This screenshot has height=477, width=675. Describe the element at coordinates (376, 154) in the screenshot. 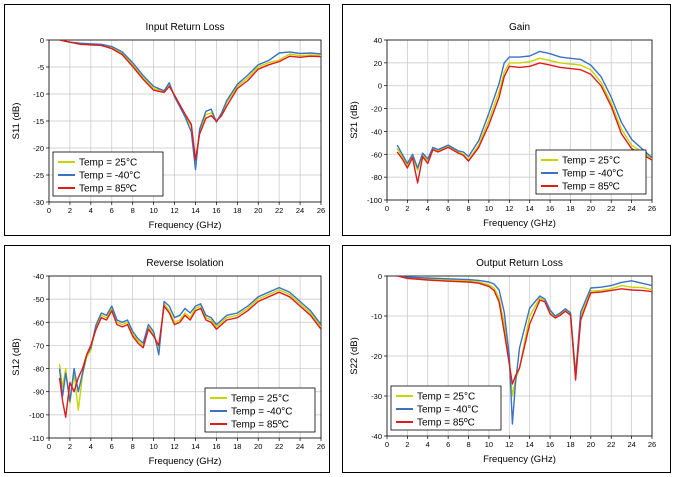

I see `y-tick-label: -60` at that location.